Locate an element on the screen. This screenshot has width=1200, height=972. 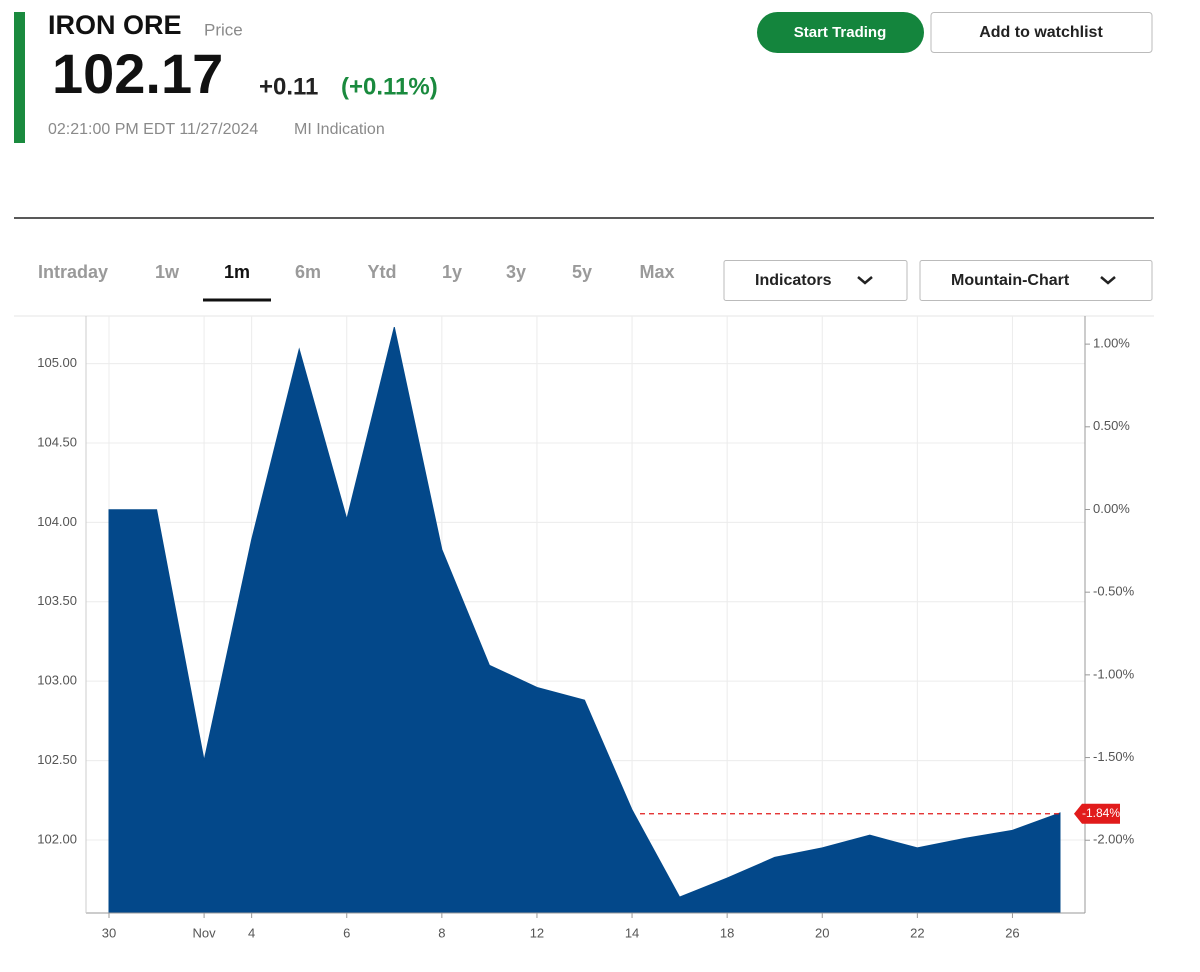
x-tick-label: 26 is located at coordinates (1012, 932).